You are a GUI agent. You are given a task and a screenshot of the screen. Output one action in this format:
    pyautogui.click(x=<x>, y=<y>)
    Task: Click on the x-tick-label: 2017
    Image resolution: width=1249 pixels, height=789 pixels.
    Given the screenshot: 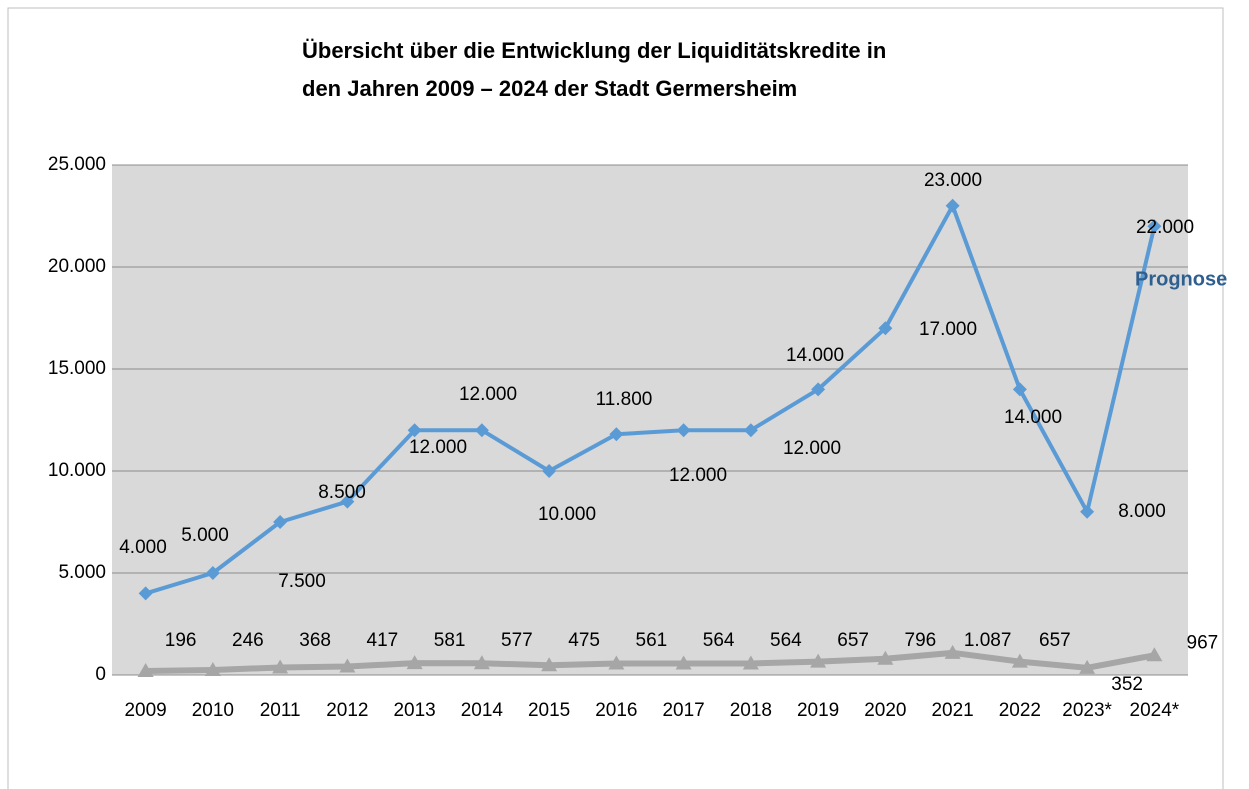 What is the action you would take?
    pyautogui.click(x=683, y=710)
    